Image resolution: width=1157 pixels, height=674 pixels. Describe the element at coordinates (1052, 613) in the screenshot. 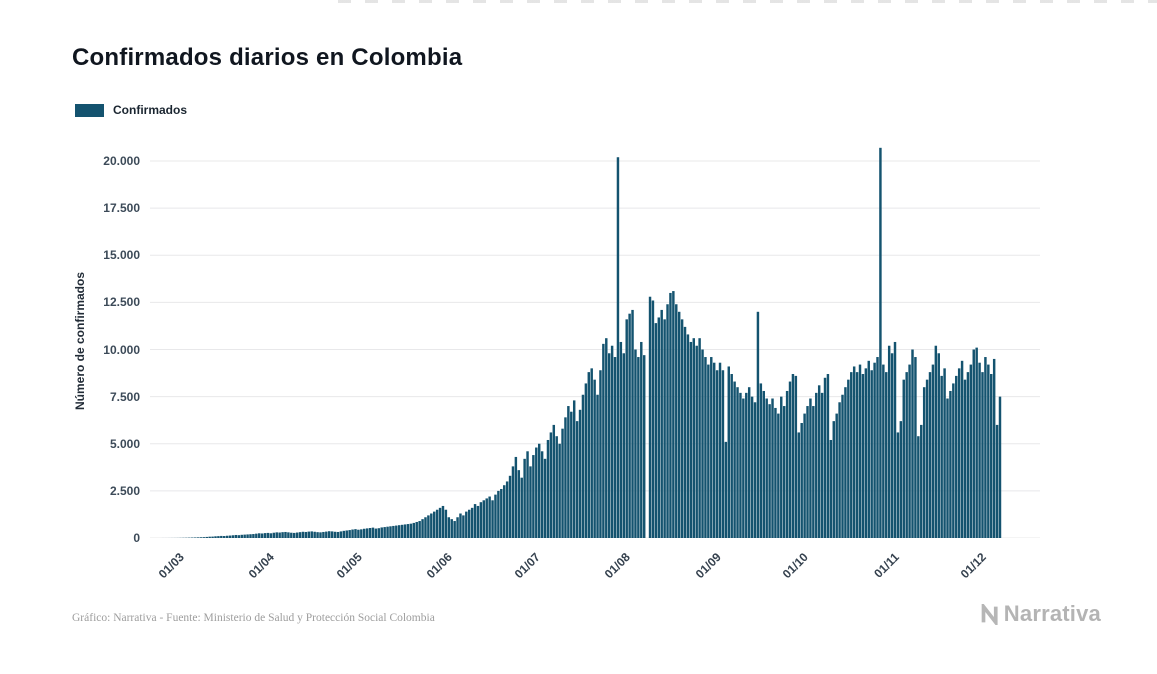

I see `narrativa-logo-text: Narrativa` at that location.